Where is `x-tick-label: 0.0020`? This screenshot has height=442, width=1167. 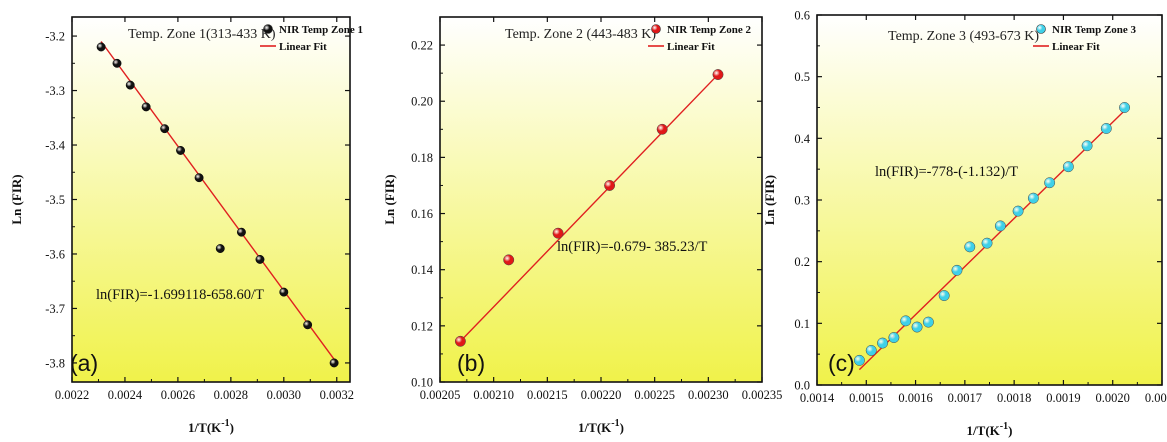 x-tick-label: 0.0020 is located at coordinates (1113, 398).